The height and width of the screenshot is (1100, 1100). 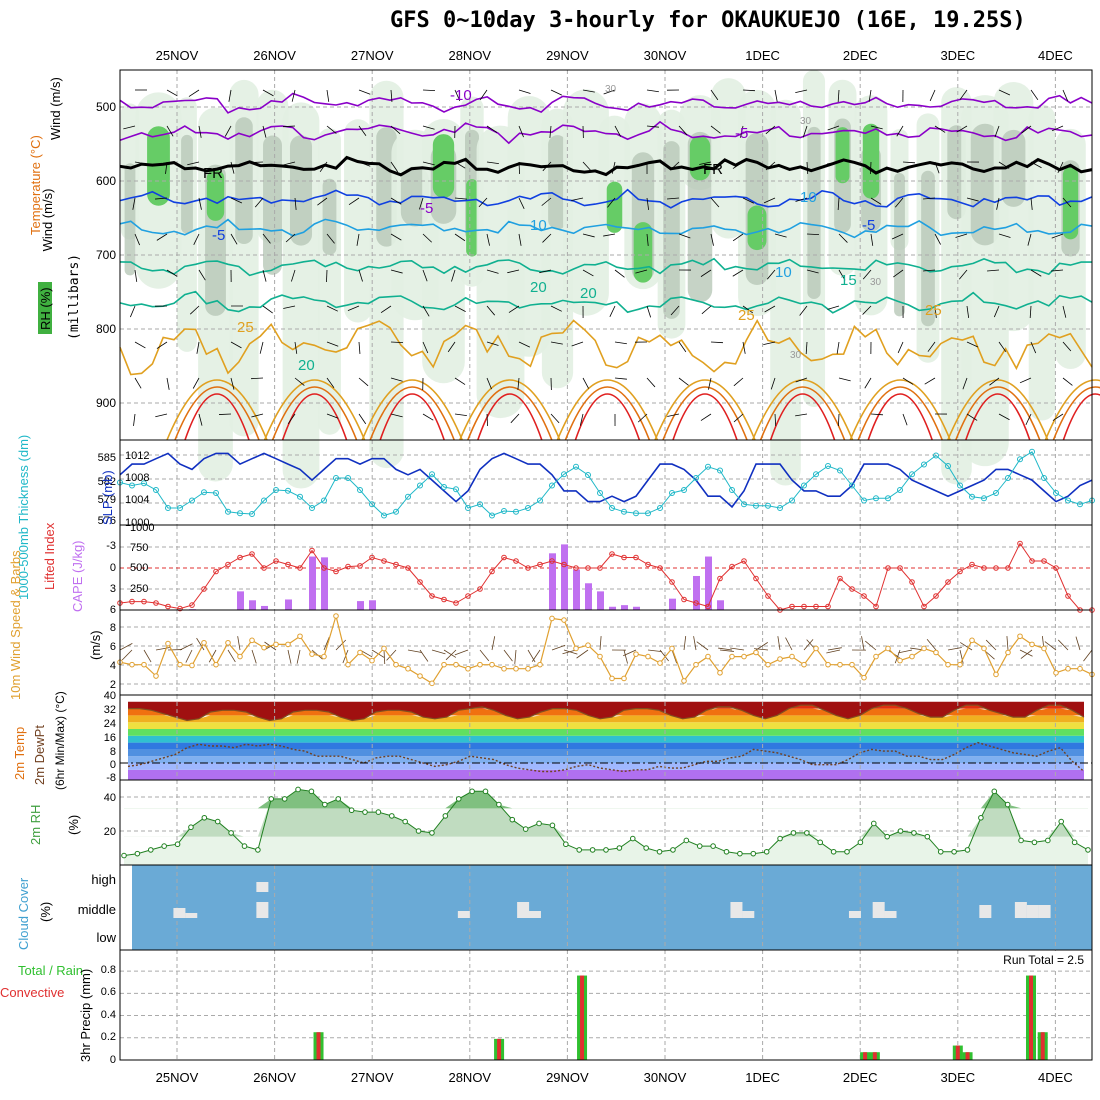 I want to click on precip-tick: 0.6, so click(x=108, y=992).